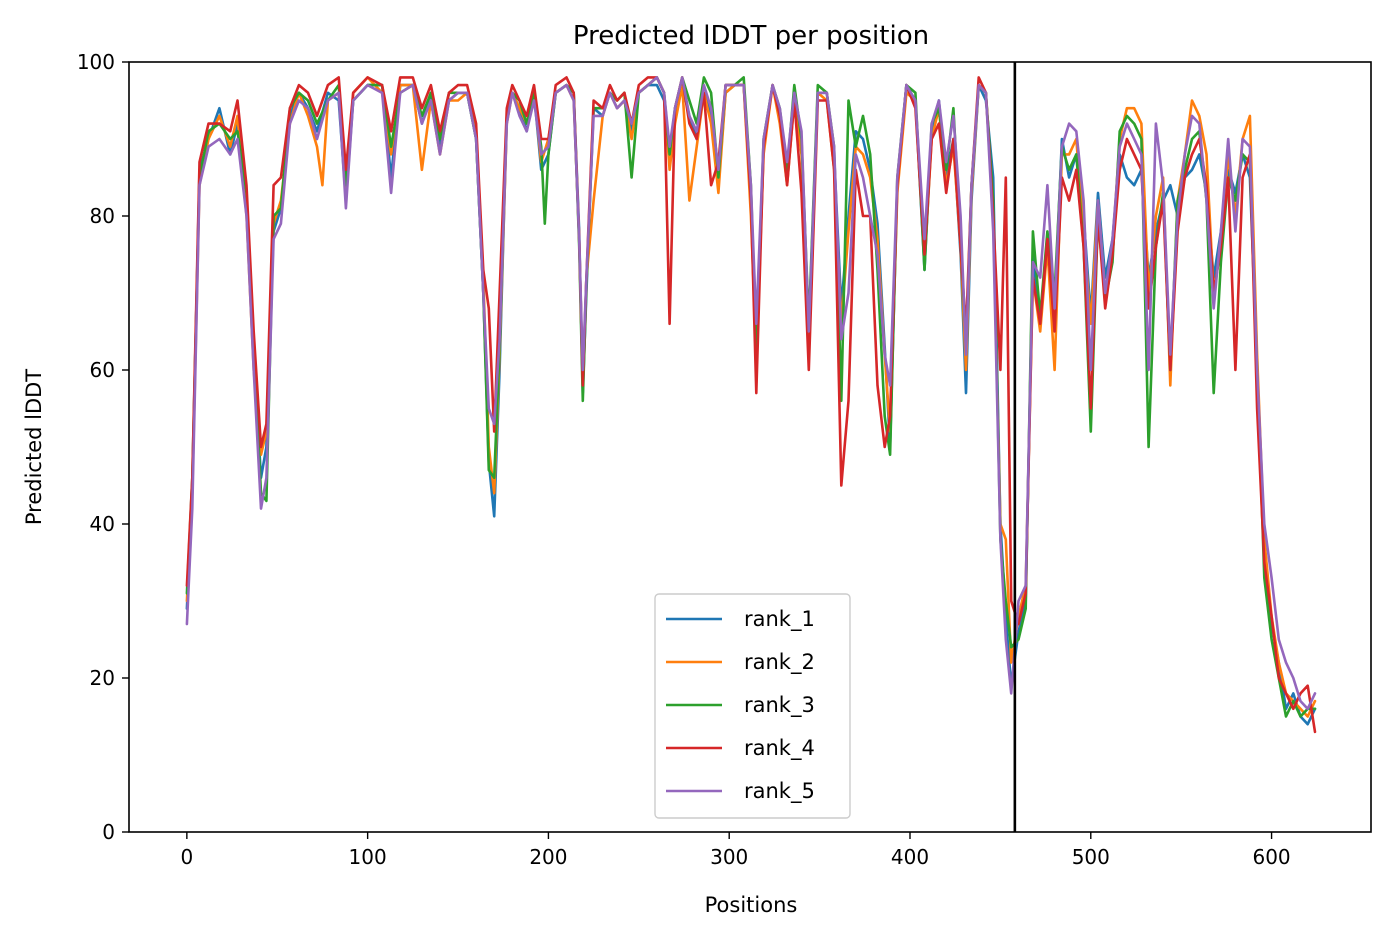  What do you see at coordinates (108, 832) in the screenshot?
I see `y-tick-label: 0` at bounding box center [108, 832].